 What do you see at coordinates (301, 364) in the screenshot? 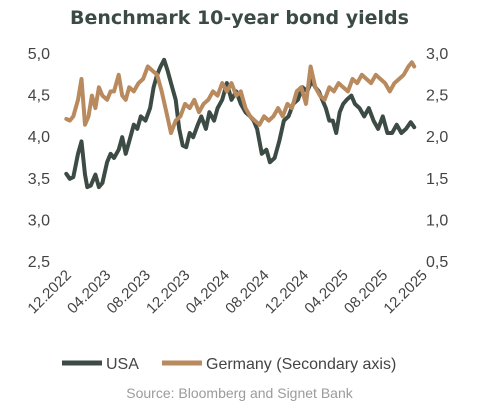
I see `legend-label-germany: Germany (Secondary axis)` at bounding box center [301, 364].